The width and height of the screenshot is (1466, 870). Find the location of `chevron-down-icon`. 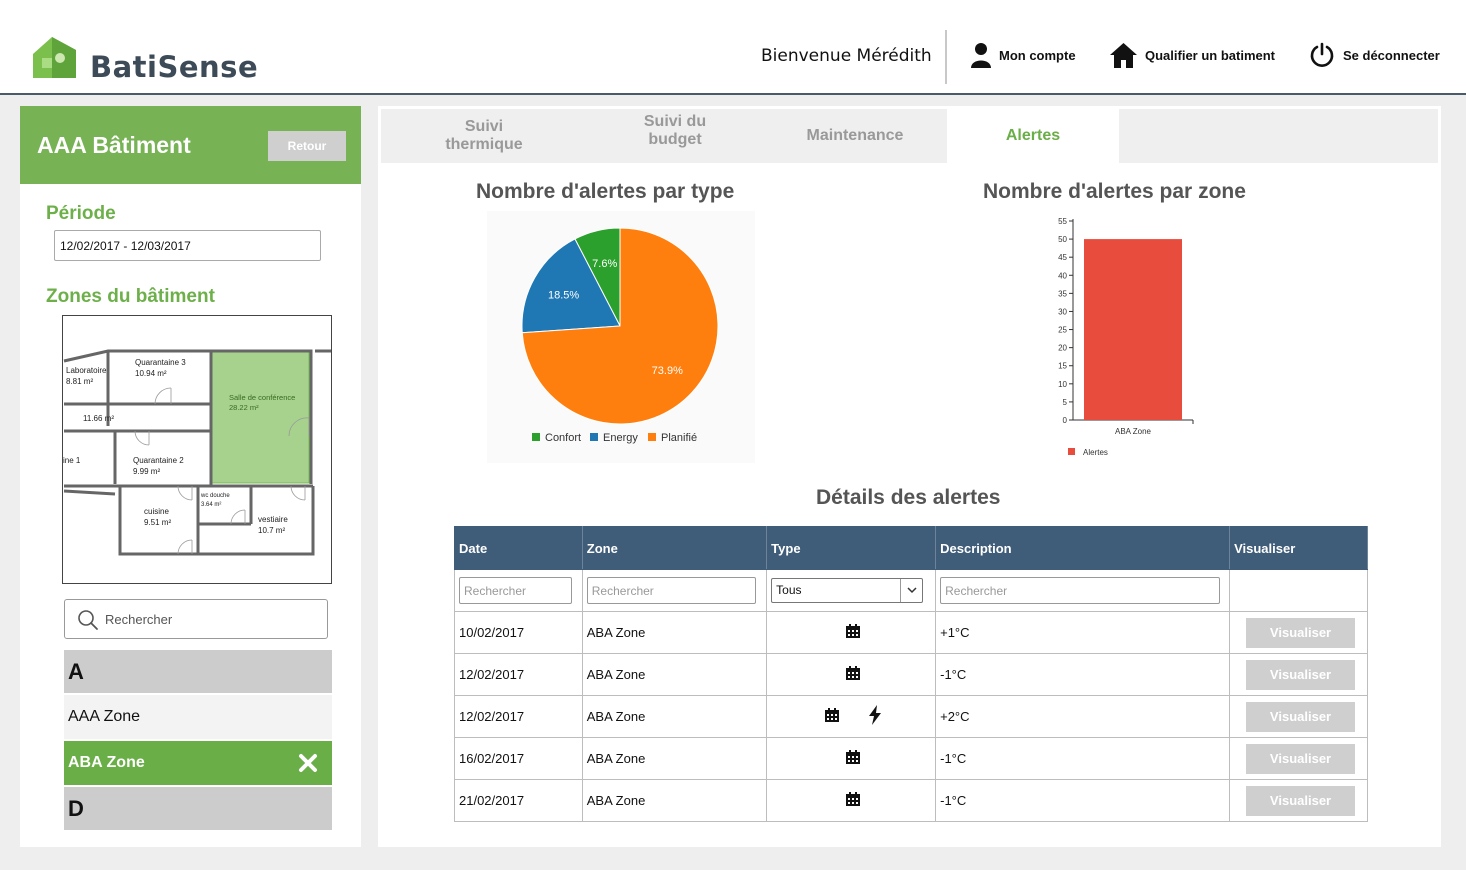

chevron-down-icon is located at coordinates (911, 590).